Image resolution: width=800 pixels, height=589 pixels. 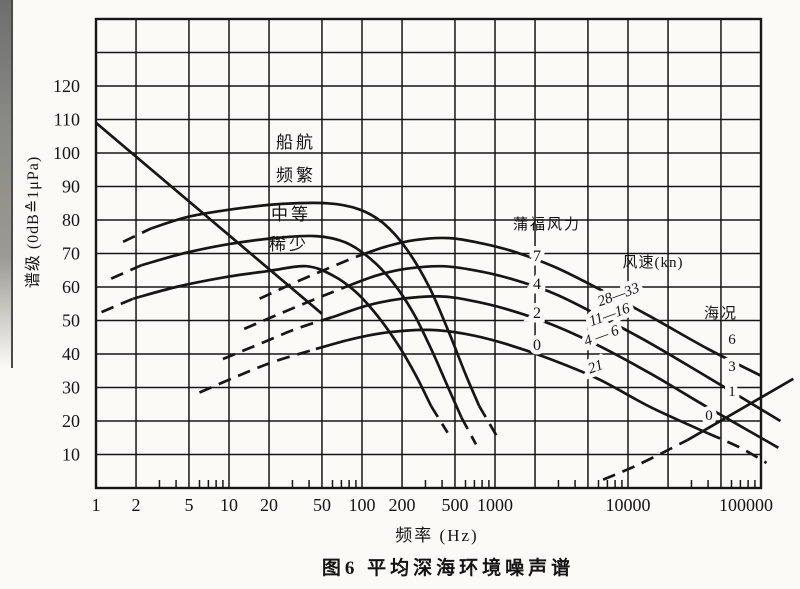 I want to click on shipping-heavy-curve-solid, so click(x=315, y=304).